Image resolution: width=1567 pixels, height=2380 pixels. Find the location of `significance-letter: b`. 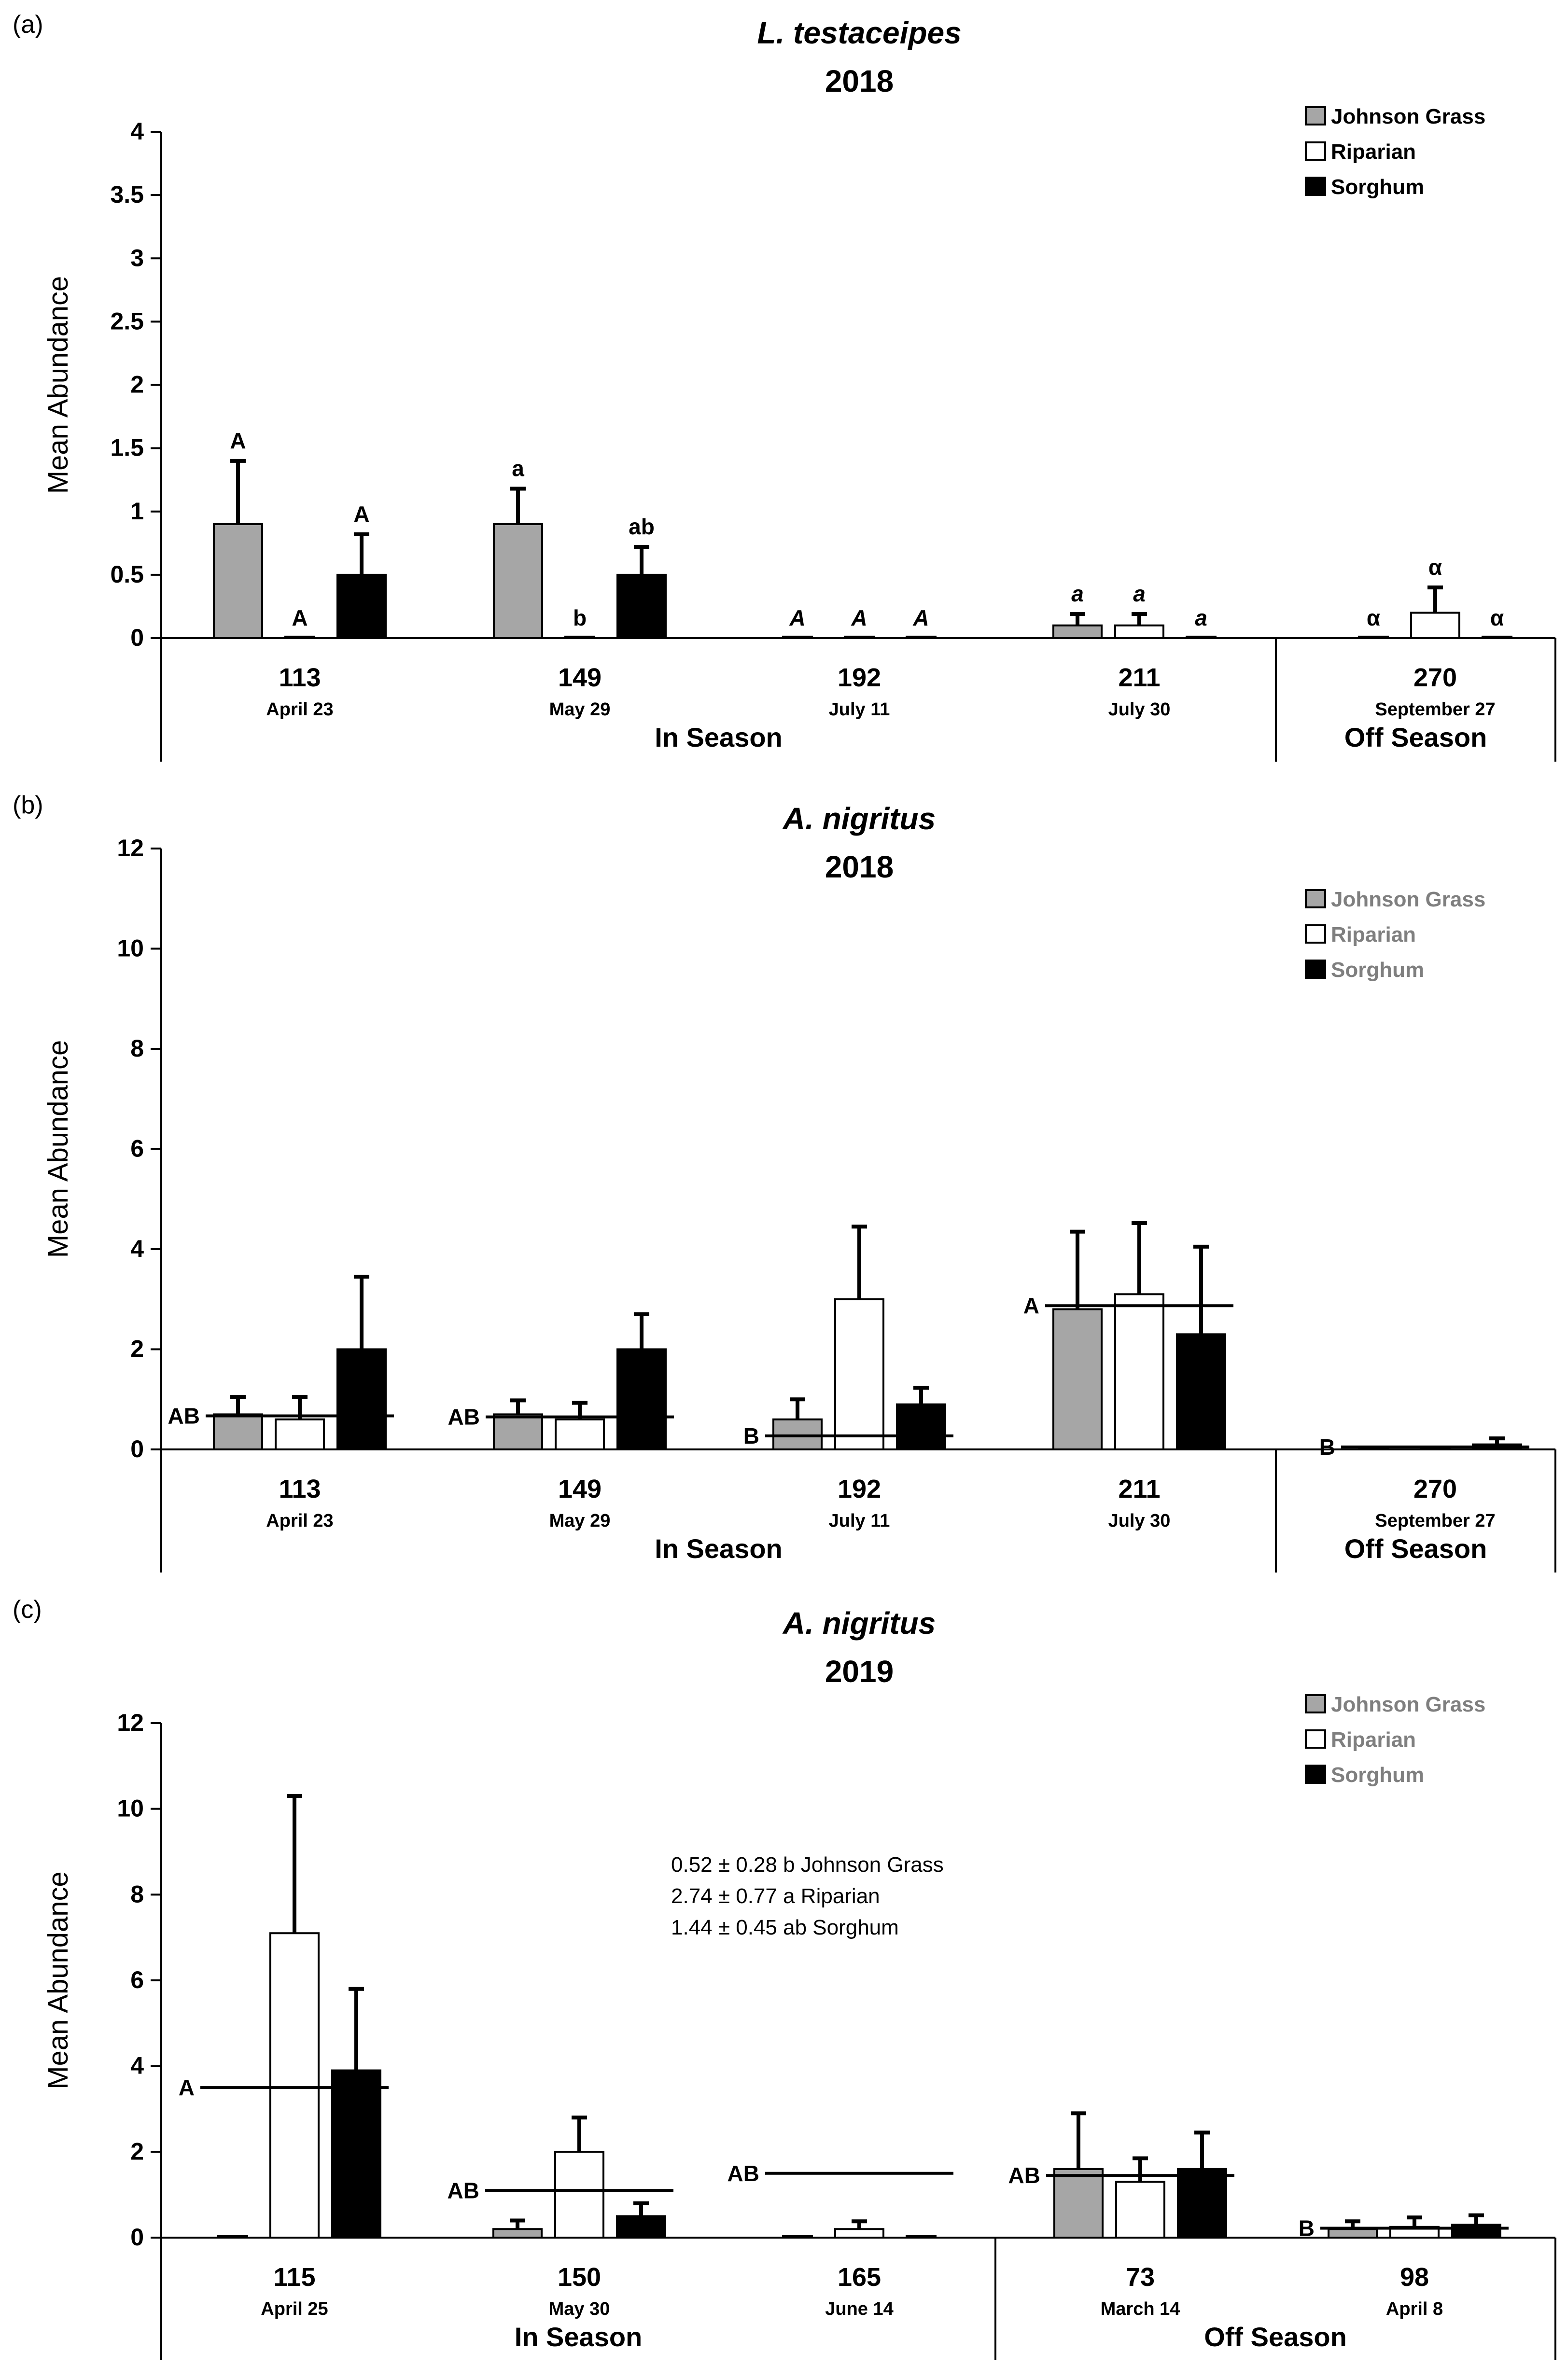

significance-letter: b is located at coordinates (580, 618).